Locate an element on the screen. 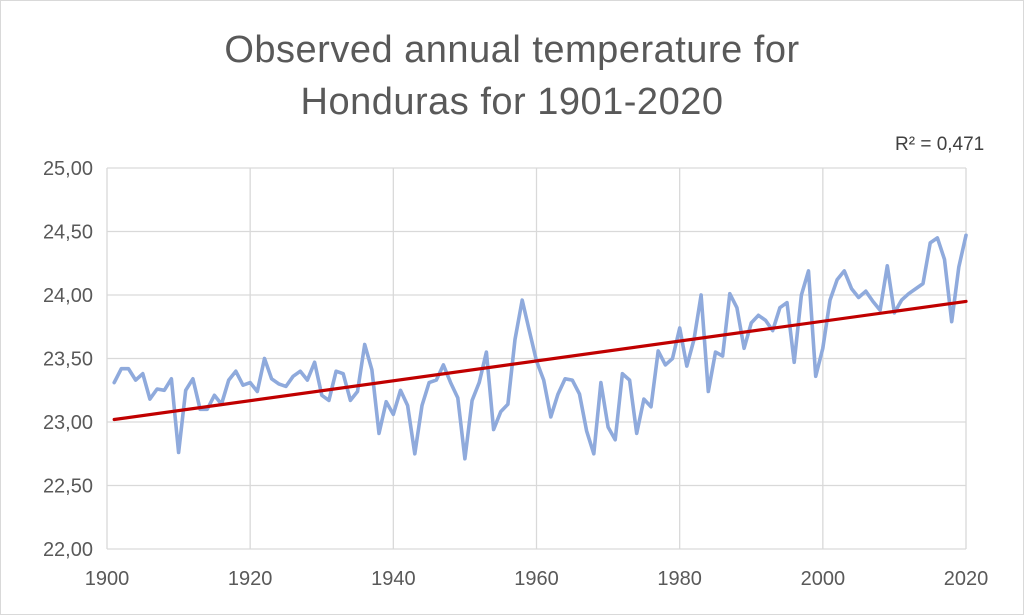 The width and height of the screenshot is (1024, 615). y-tick-label: 24,00 is located at coordinates (68, 296).